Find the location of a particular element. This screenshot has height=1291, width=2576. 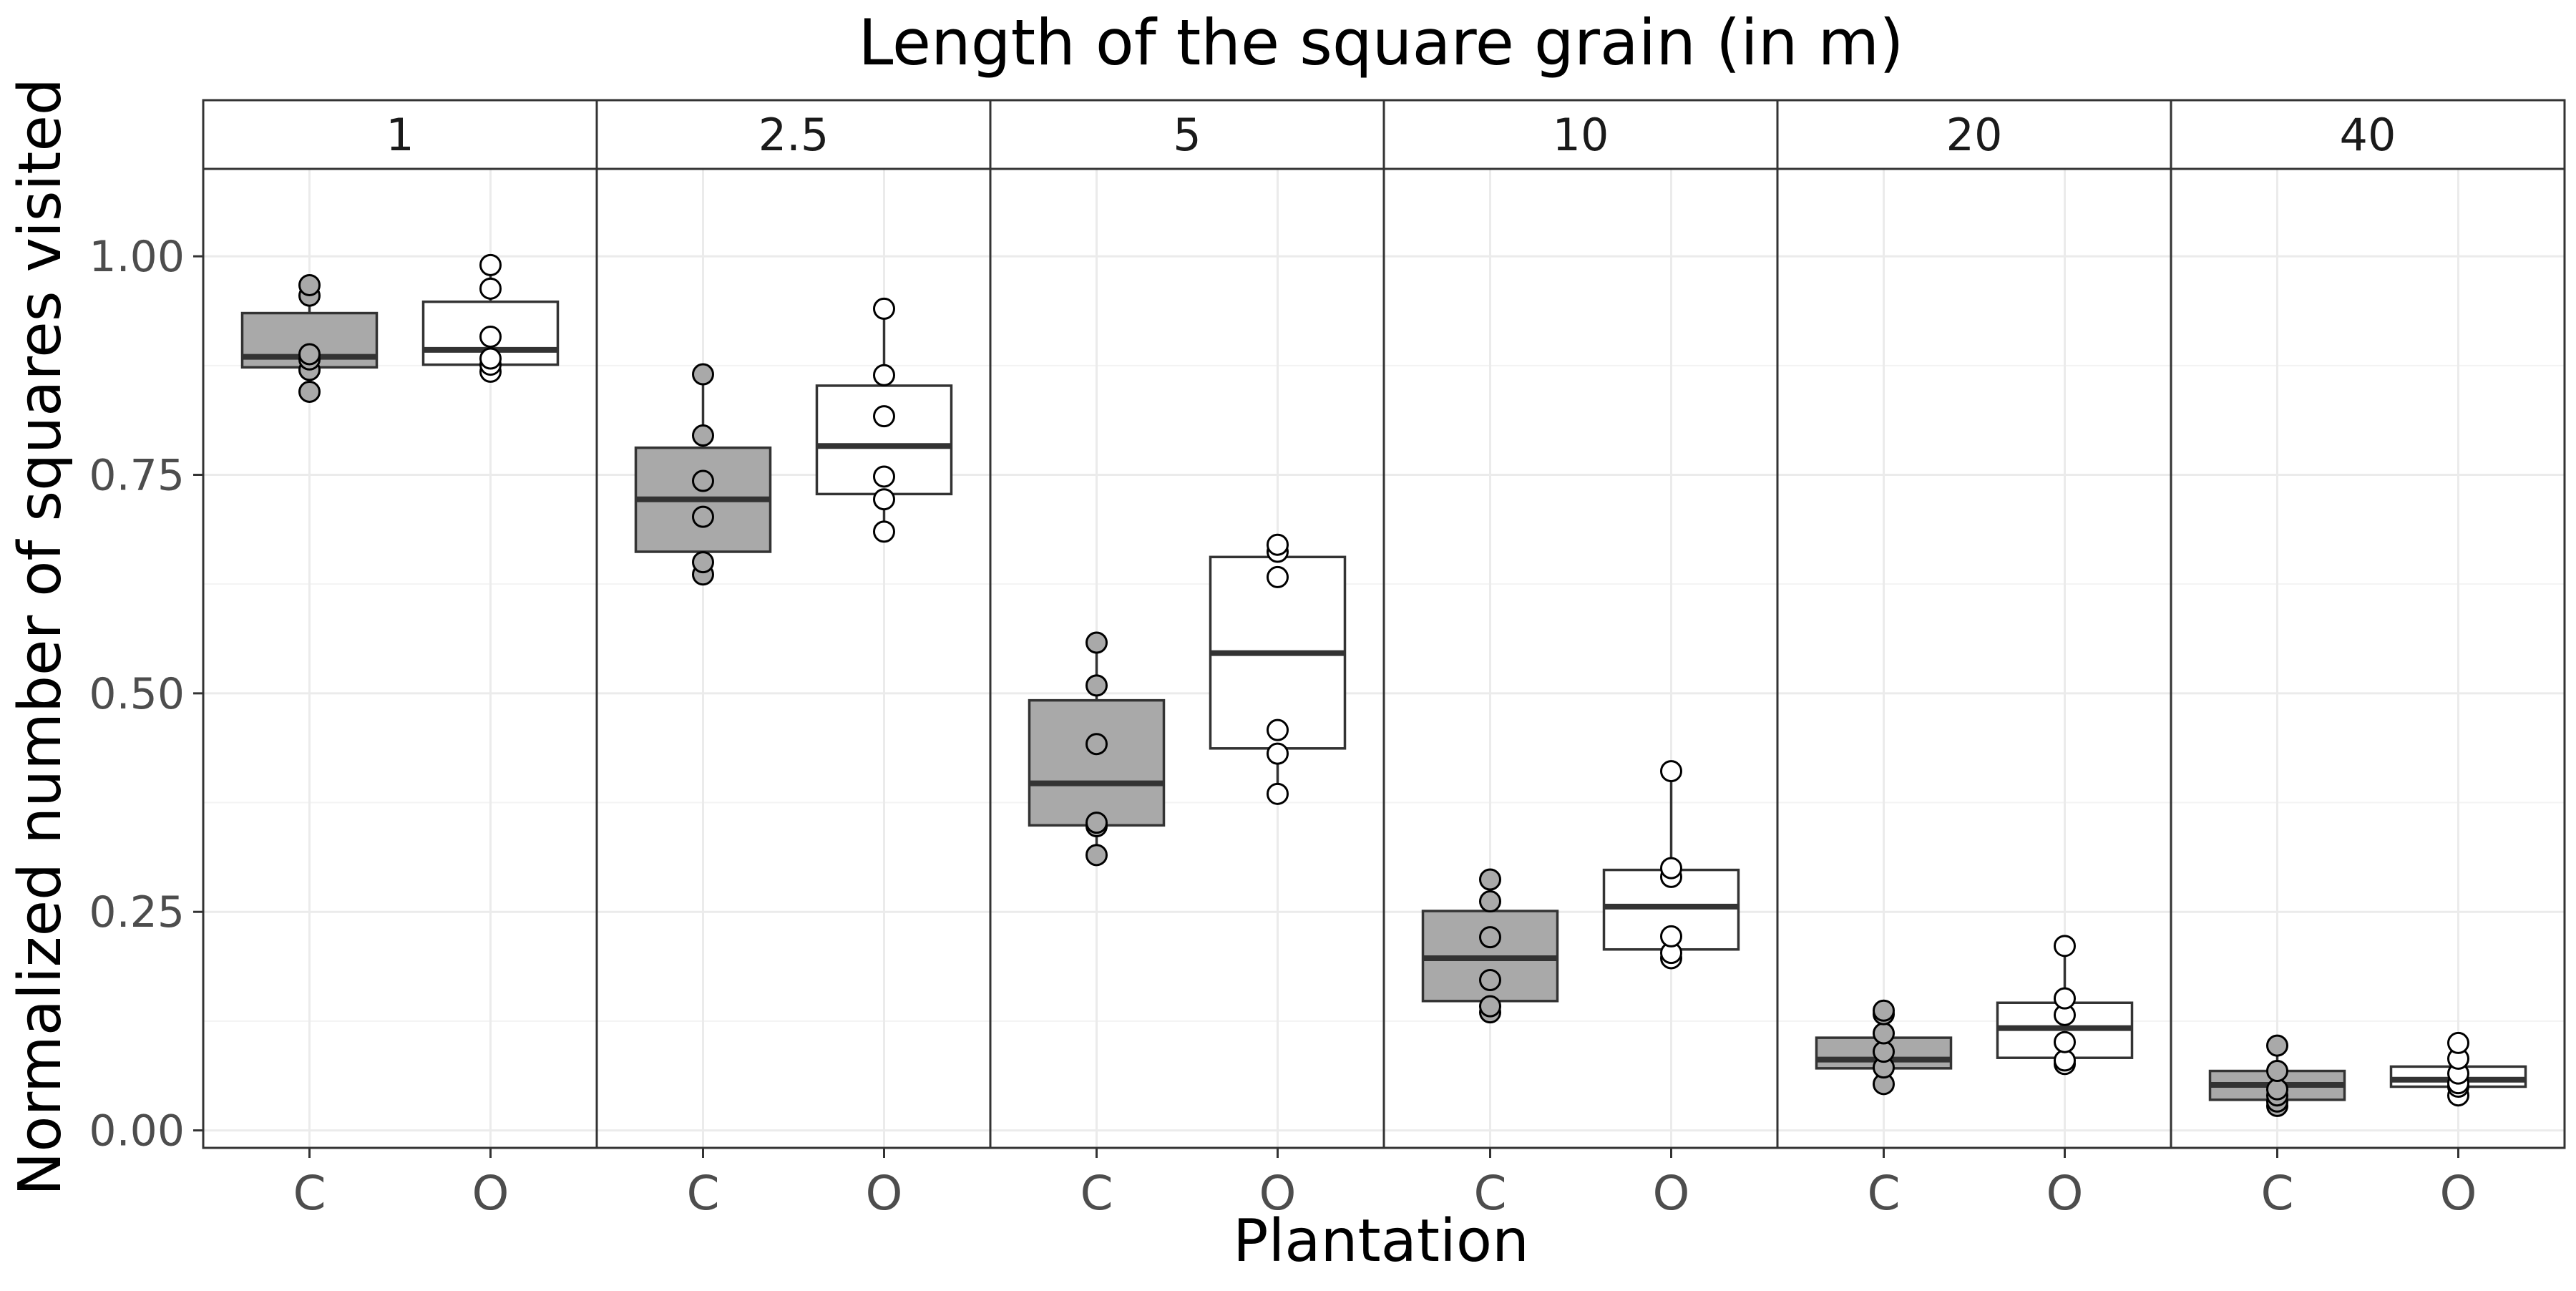

y-tick-label: 0.50 is located at coordinates (137, 694).